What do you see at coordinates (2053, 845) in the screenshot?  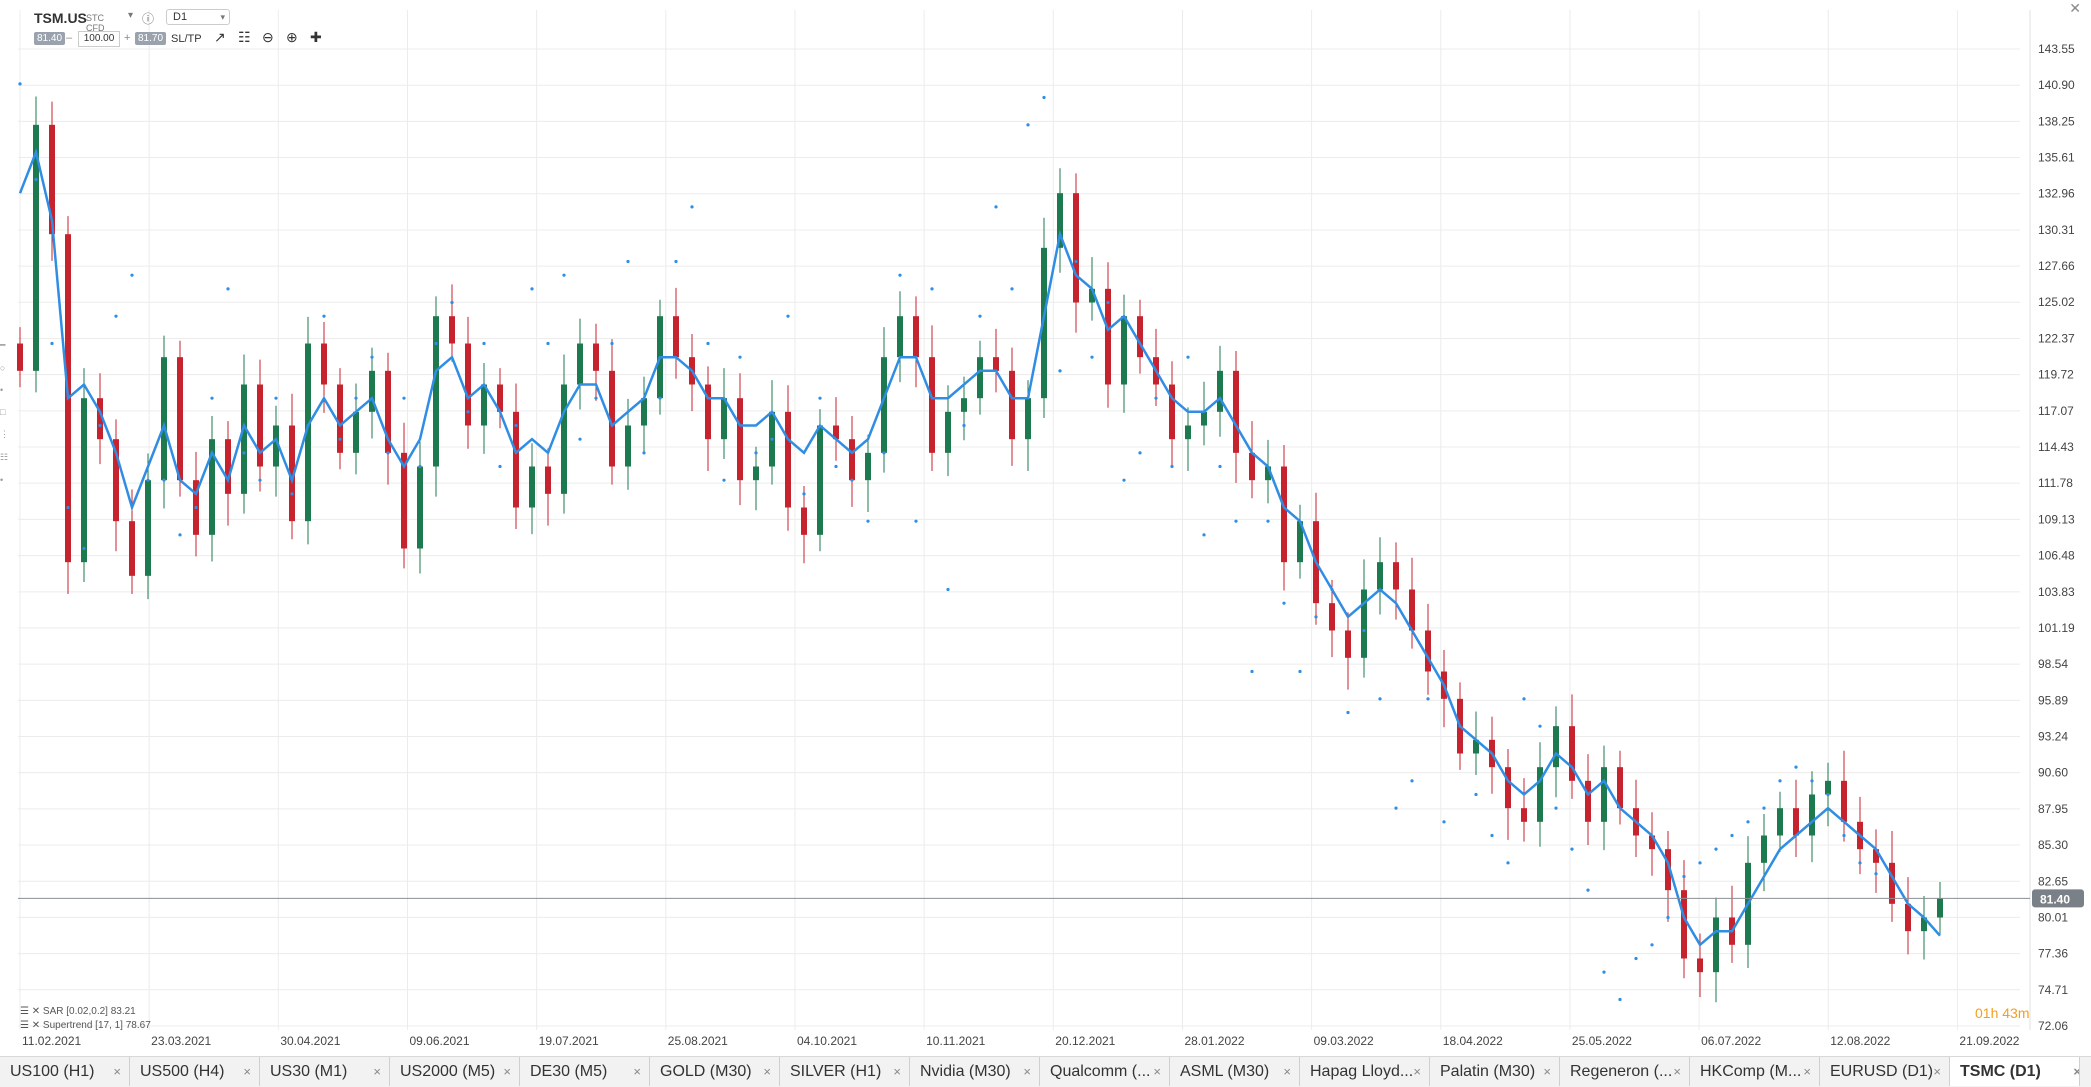 I see `y-tick-label: 85.30` at bounding box center [2053, 845].